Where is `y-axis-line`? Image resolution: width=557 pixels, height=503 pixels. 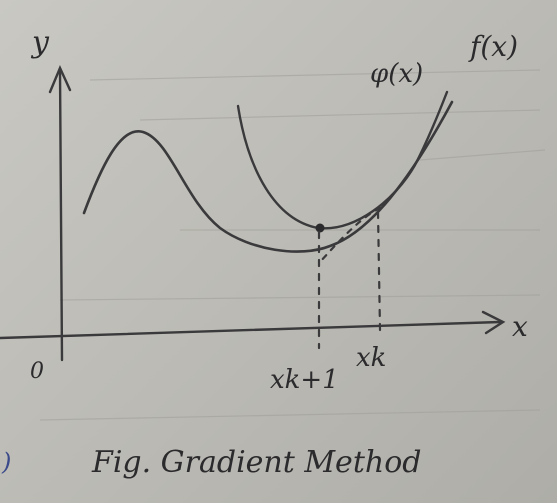 y-axis-line is located at coordinates (61, 215).